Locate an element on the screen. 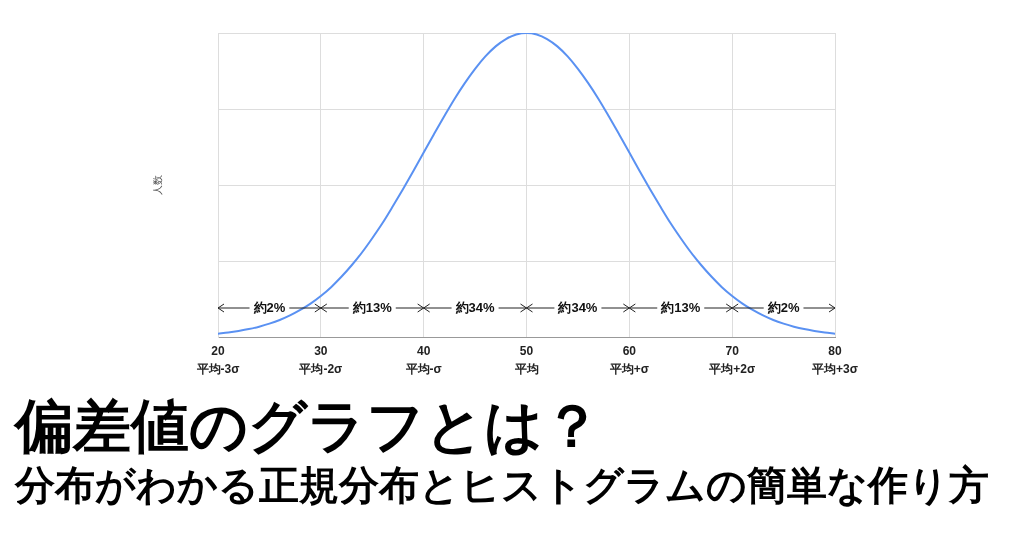  y-axis-title: 人数 is located at coordinates (157, 185).